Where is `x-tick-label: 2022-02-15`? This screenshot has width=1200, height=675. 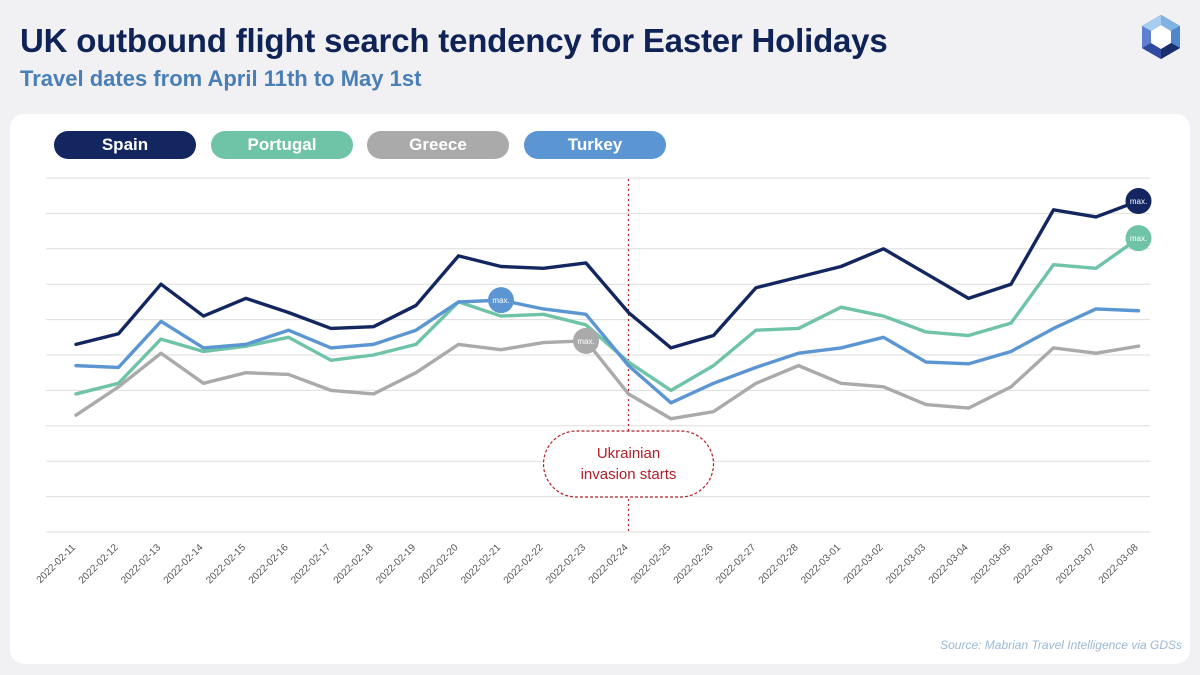 x-tick-label: 2022-02-15 is located at coordinates (226, 564).